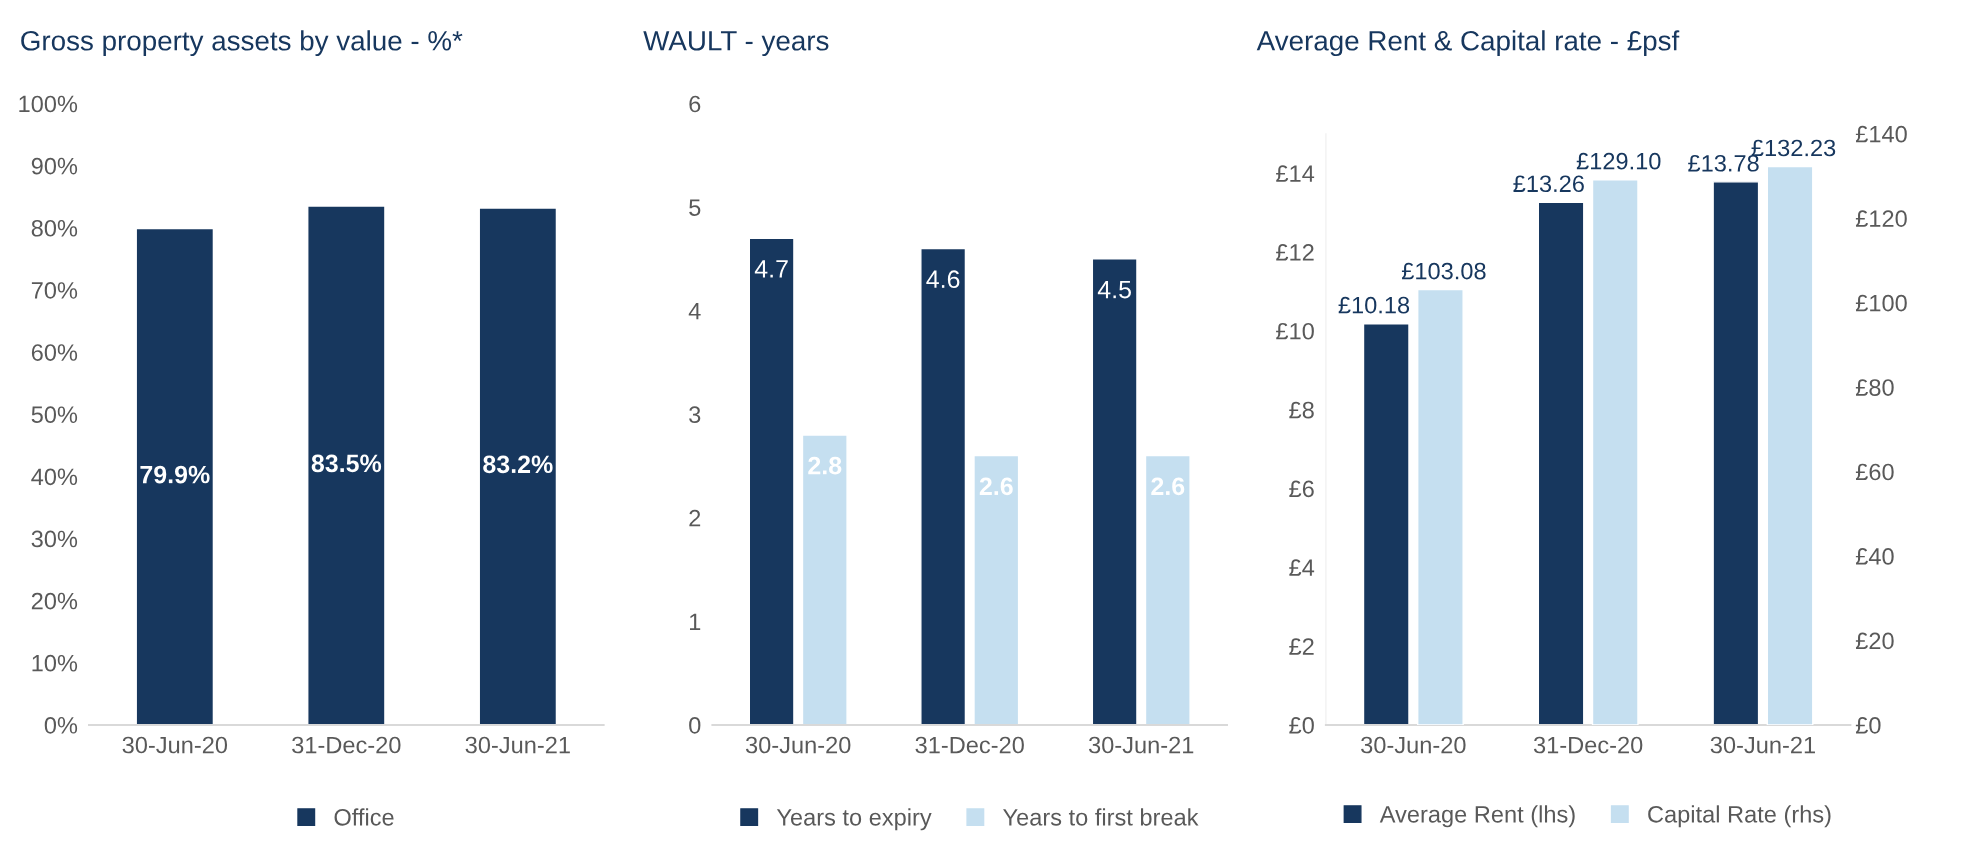 The width and height of the screenshot is (1979, 863). What do you see at coordinates (1881, 303) in the screenshot?
I see `y2-tick-label: £100` at bounding box center [1881, 303].